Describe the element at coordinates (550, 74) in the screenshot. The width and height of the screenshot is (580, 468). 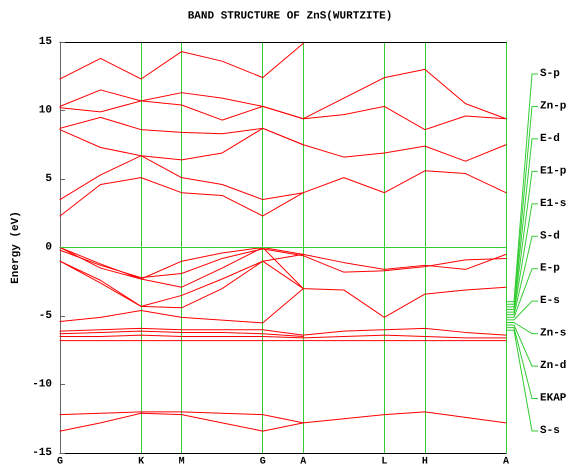
I see `text: S-p` at that location.